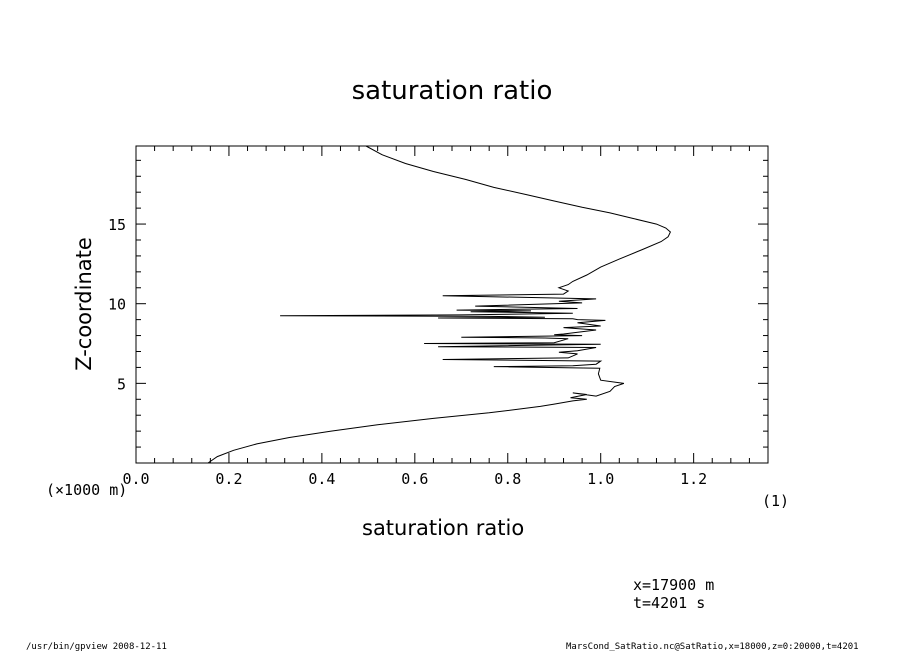 This screenshot has height=654, width=904. What do you see at coordinates (674, 585) in the screenshot?
I see `x-position-readout: x=17900 m` at bounding box center [674, 585].